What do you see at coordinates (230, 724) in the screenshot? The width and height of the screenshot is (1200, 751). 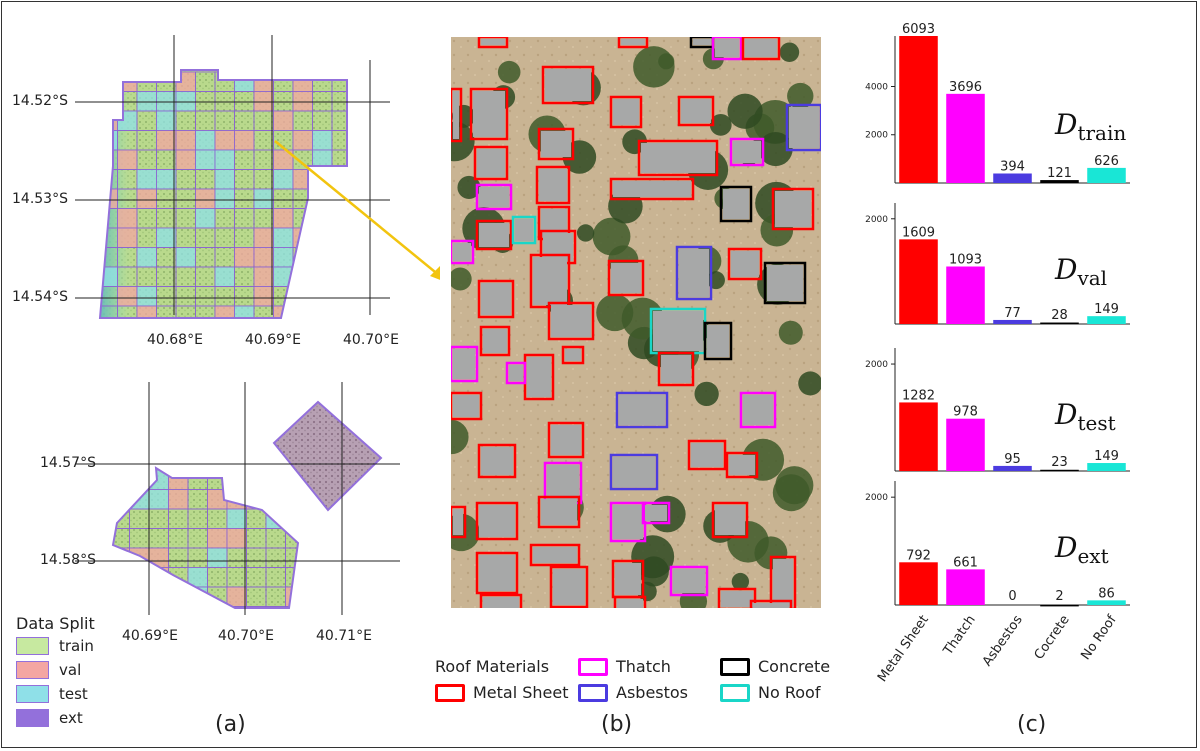 I see `panel-label-a: (a)` at bounding box center [230, 724].